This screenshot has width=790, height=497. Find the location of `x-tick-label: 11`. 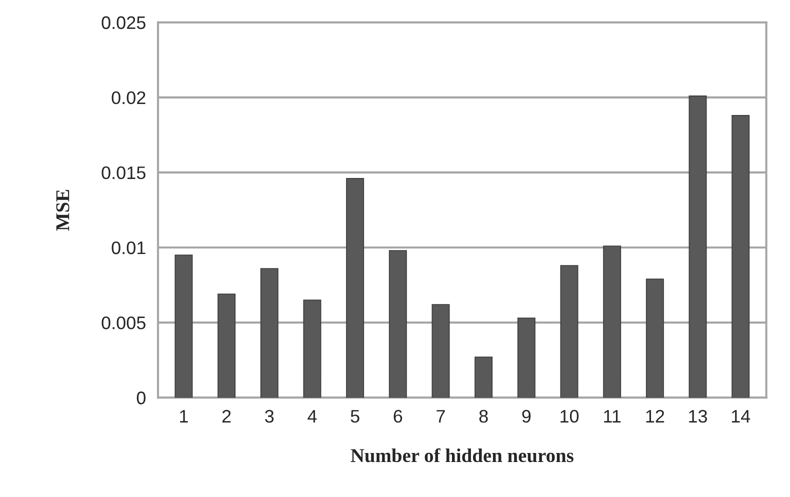

x-tick-label: 11 is located at coordinates (612, 416).